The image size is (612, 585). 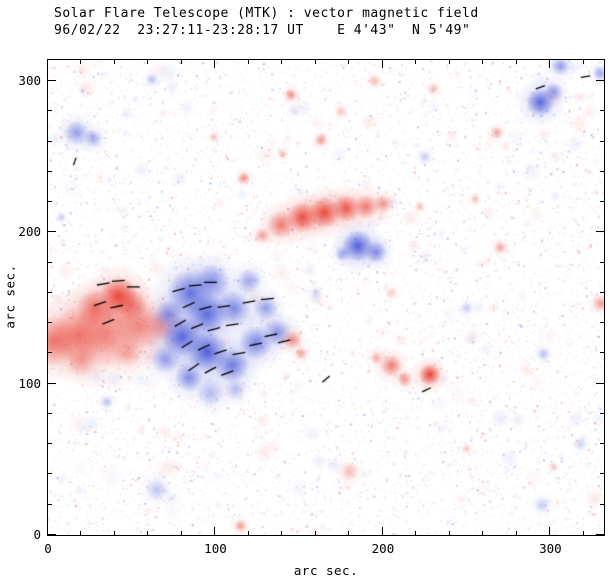 I want to click on x-tick-label: 200, so click(x=383, y=548).